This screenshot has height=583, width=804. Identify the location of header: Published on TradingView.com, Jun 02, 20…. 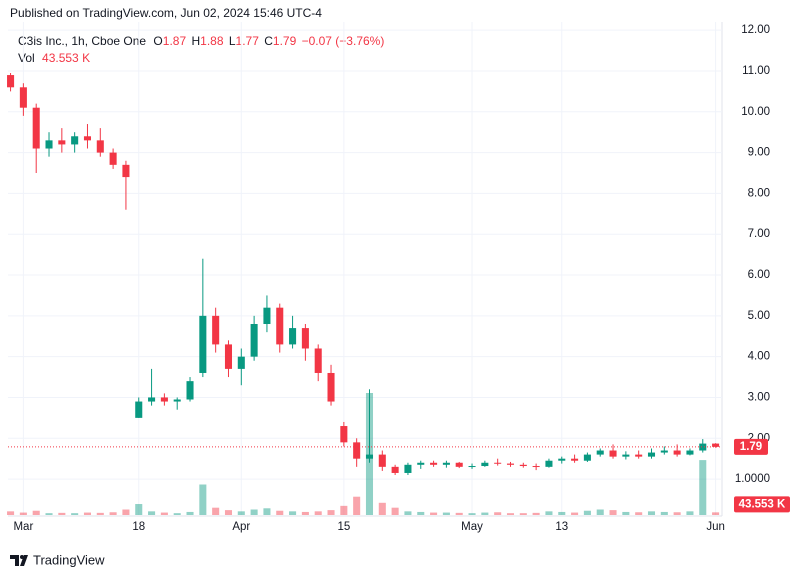
(166, 13).